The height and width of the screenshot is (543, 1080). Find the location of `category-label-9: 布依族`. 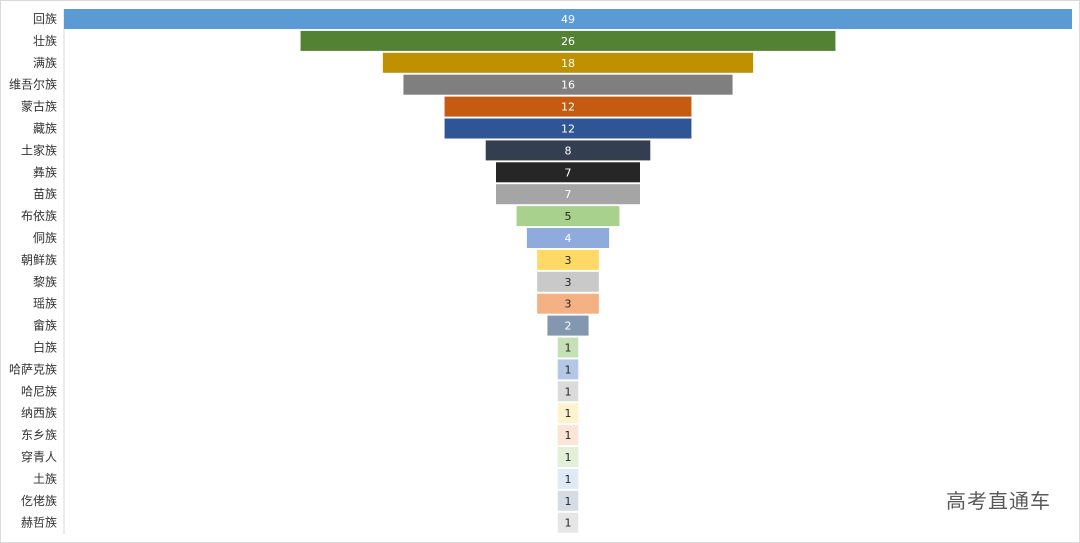

category-label-9: 布依族 is located at coordinates (39, 215).